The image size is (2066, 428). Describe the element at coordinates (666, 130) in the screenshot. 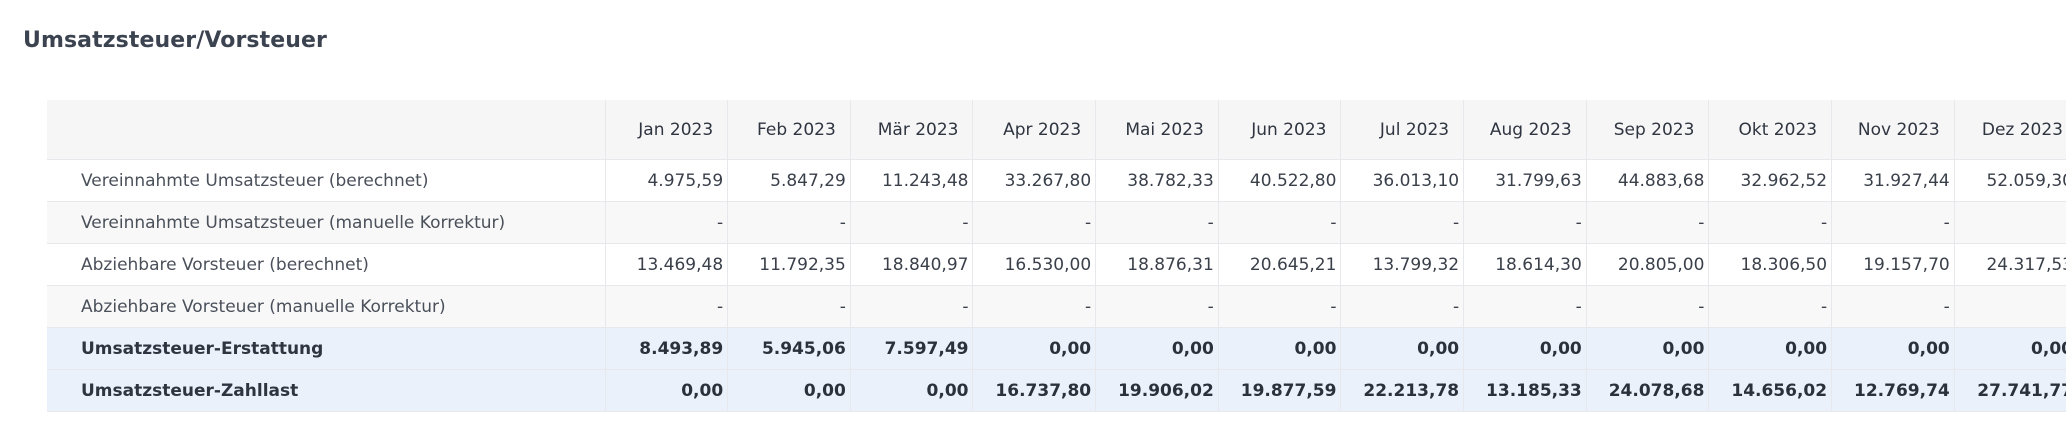

I see `month-header: Jan 2023` at that location.